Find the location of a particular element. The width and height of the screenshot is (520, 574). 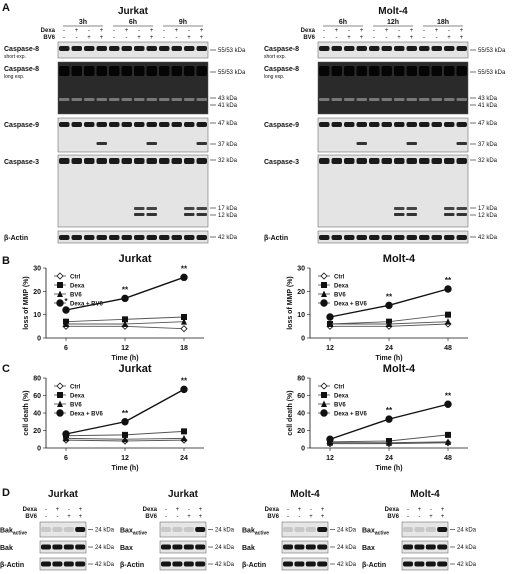

x-tick-label: 6 is located at coordinates (66, 458).